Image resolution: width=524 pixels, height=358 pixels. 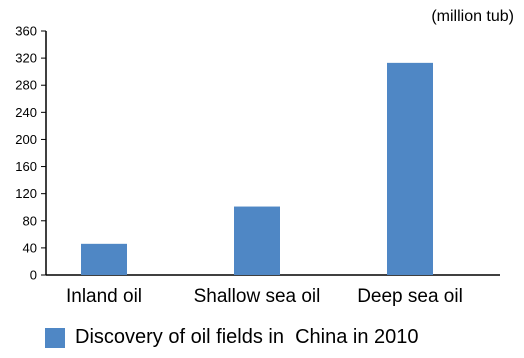 I want to click on y-tick-label: 40, so click(x=30, y=247).